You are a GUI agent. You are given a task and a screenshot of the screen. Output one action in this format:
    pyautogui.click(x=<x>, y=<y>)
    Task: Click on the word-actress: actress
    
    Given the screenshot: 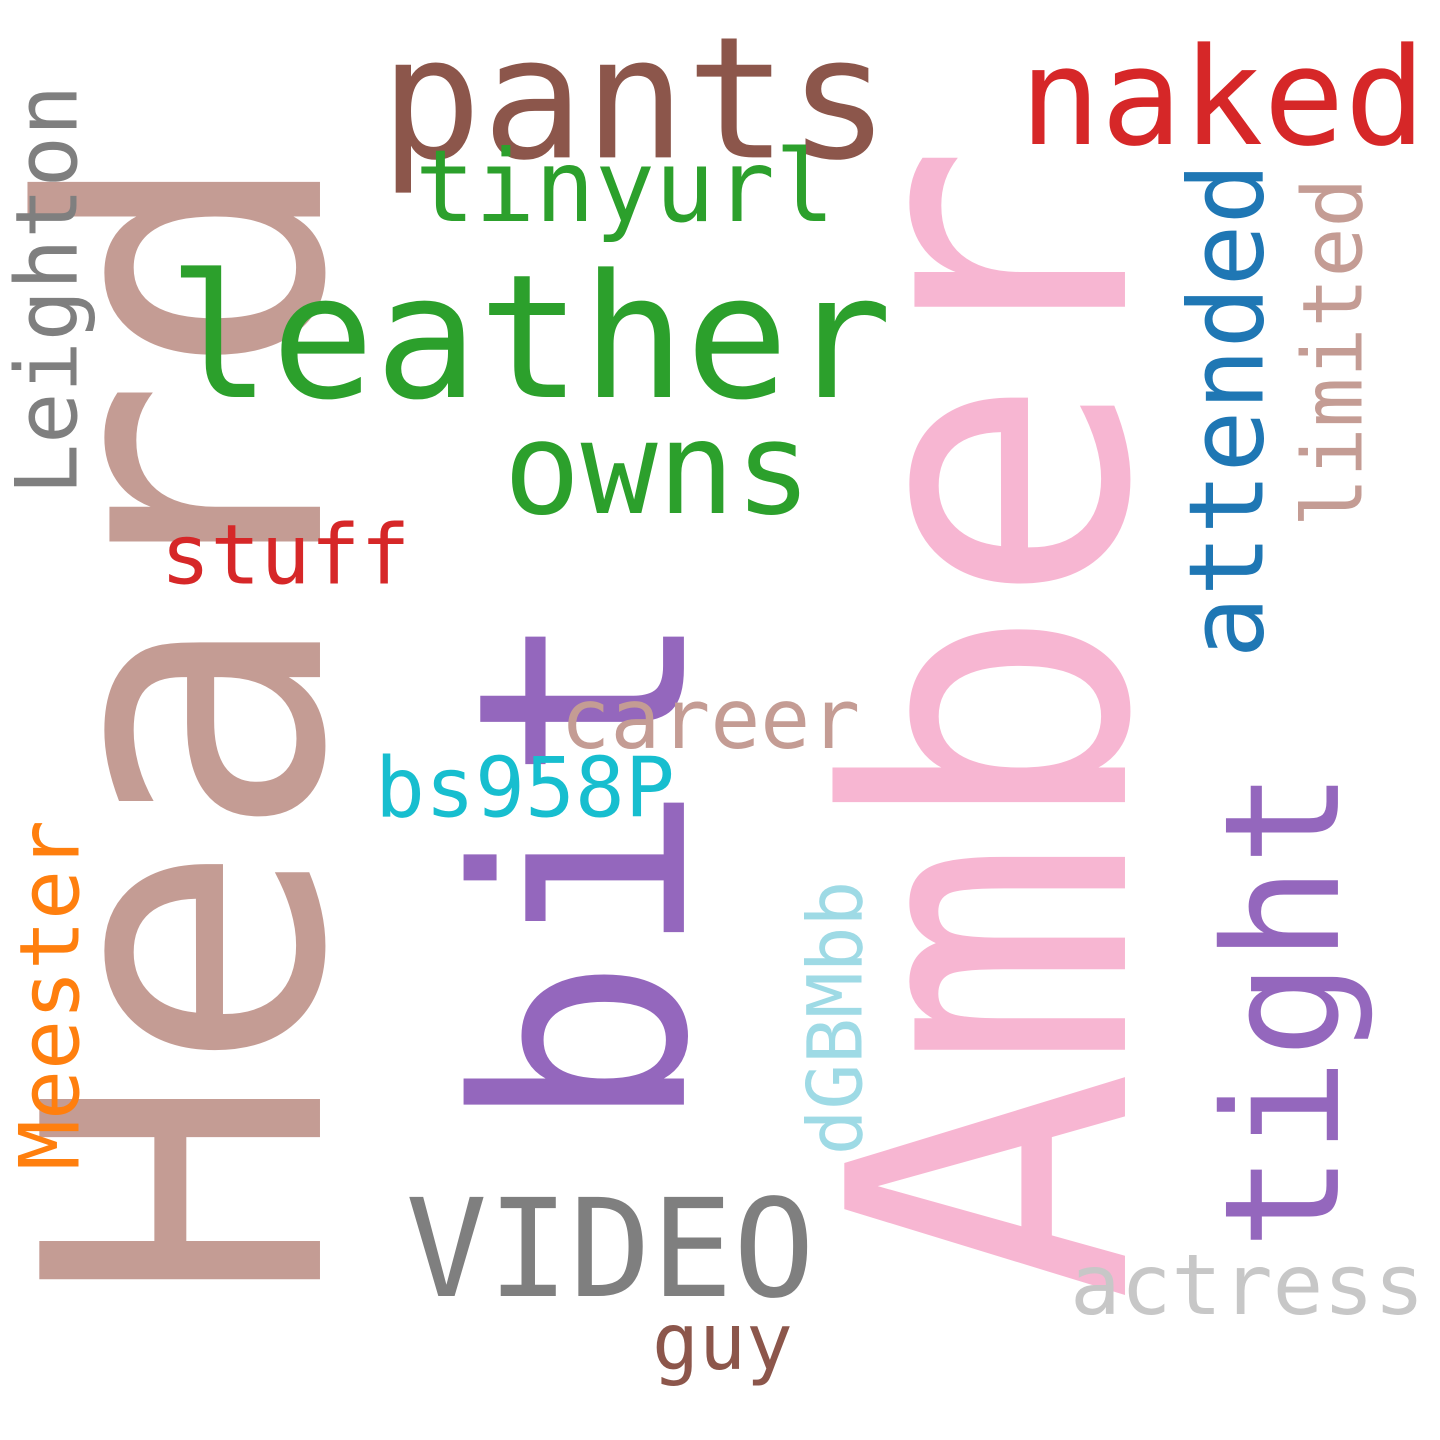 What is the action you would take?
    pyautogui.click(x=1247, y=1284)
    